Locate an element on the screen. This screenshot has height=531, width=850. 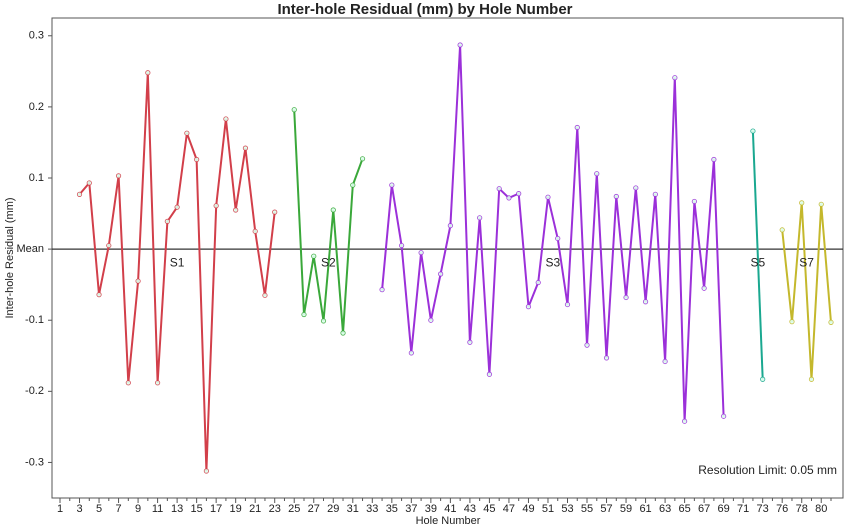
series-label: S1 is located at coordinates (177, 262).